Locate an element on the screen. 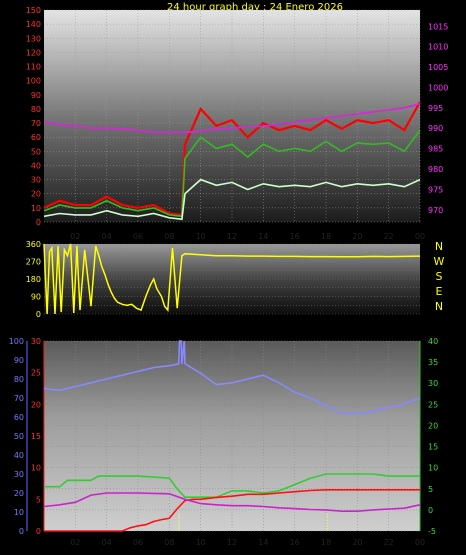  p1-xtick: 22 is located at coordinates (389, 236).